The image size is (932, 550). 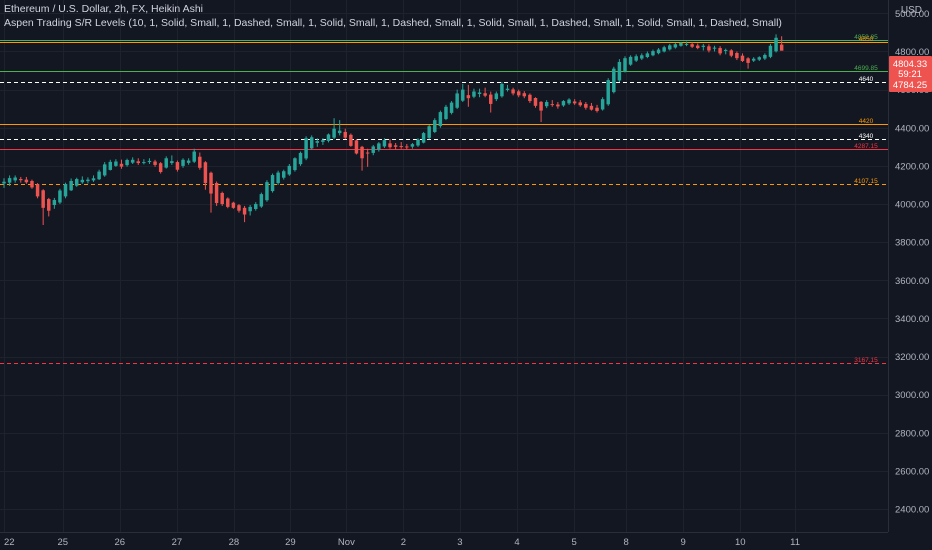 What do you see at coordinates (62, 542) in the screenshot?
I see `time-tick-label: 25` at bounding box center [62, 542].